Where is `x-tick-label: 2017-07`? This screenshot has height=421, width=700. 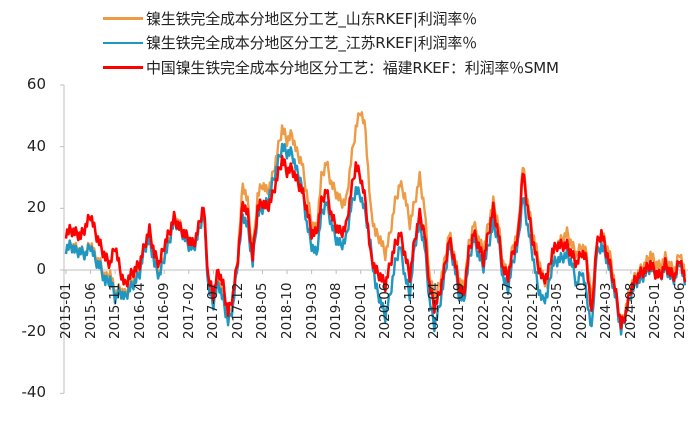
x-tick-label: 2017-07 is located at coordinates (213, 310).